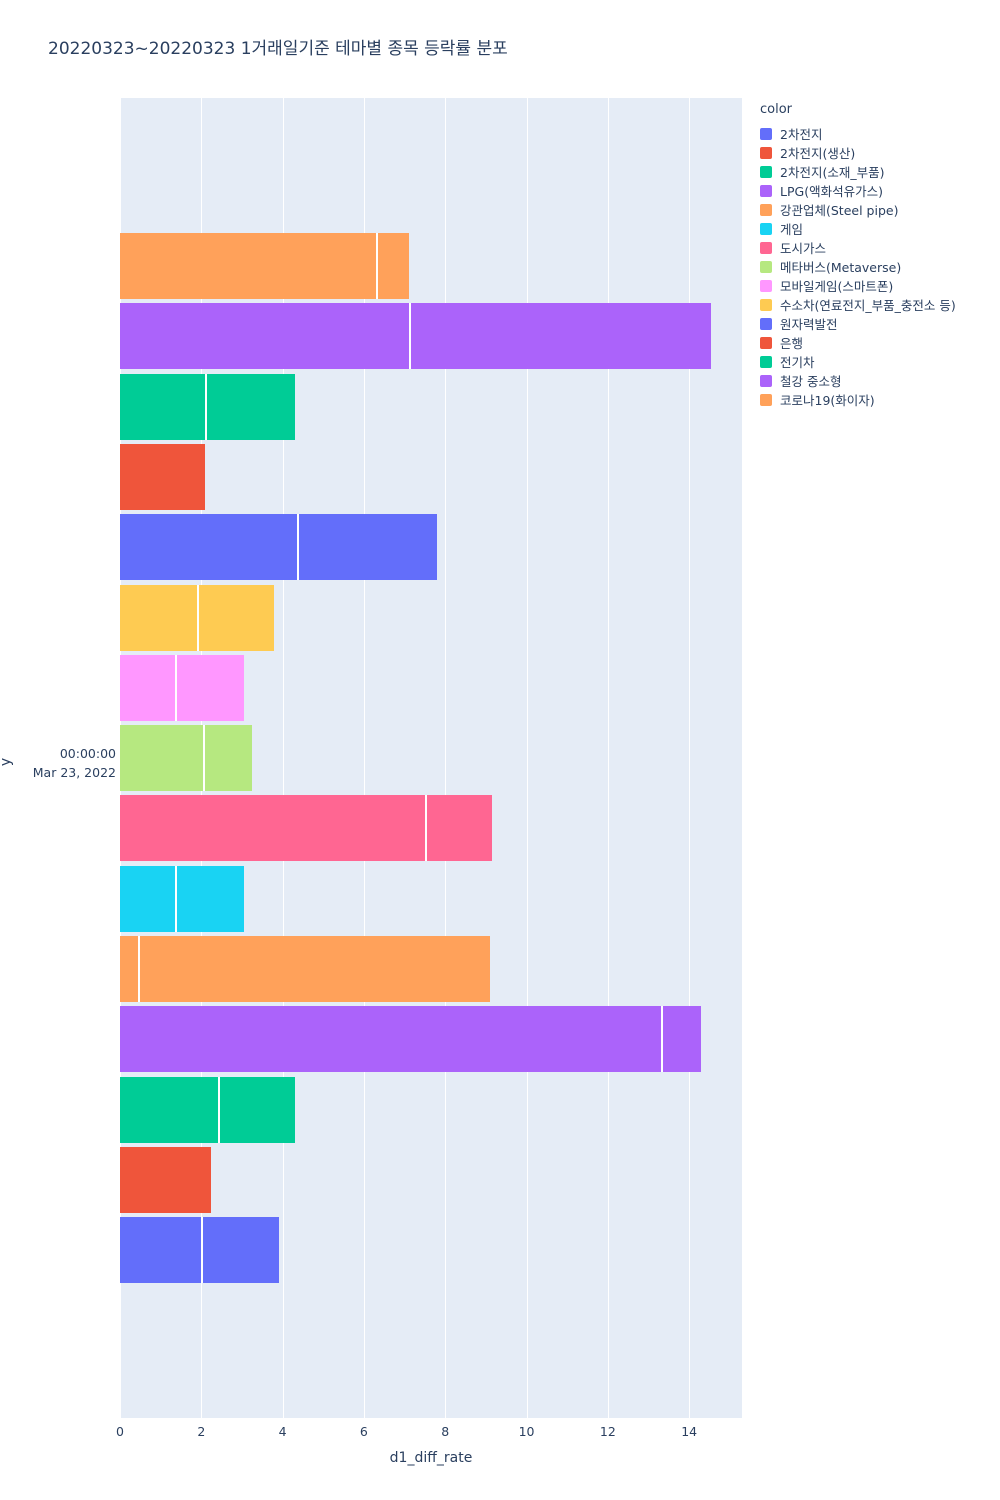 The image size is (1000, 1500). I want to click on legend-item: 2차전지, so click(876, 133).